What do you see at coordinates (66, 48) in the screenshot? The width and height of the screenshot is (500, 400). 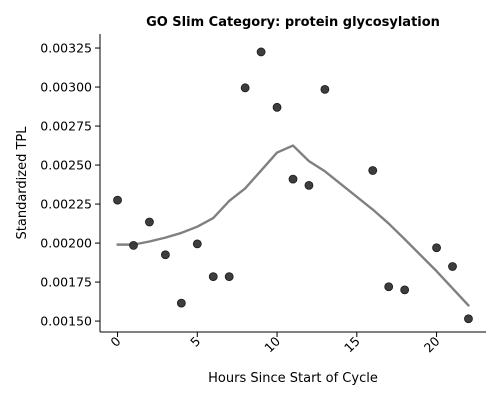 I see `y-tick-label: 0.00325` at bounding box center [66, 48].